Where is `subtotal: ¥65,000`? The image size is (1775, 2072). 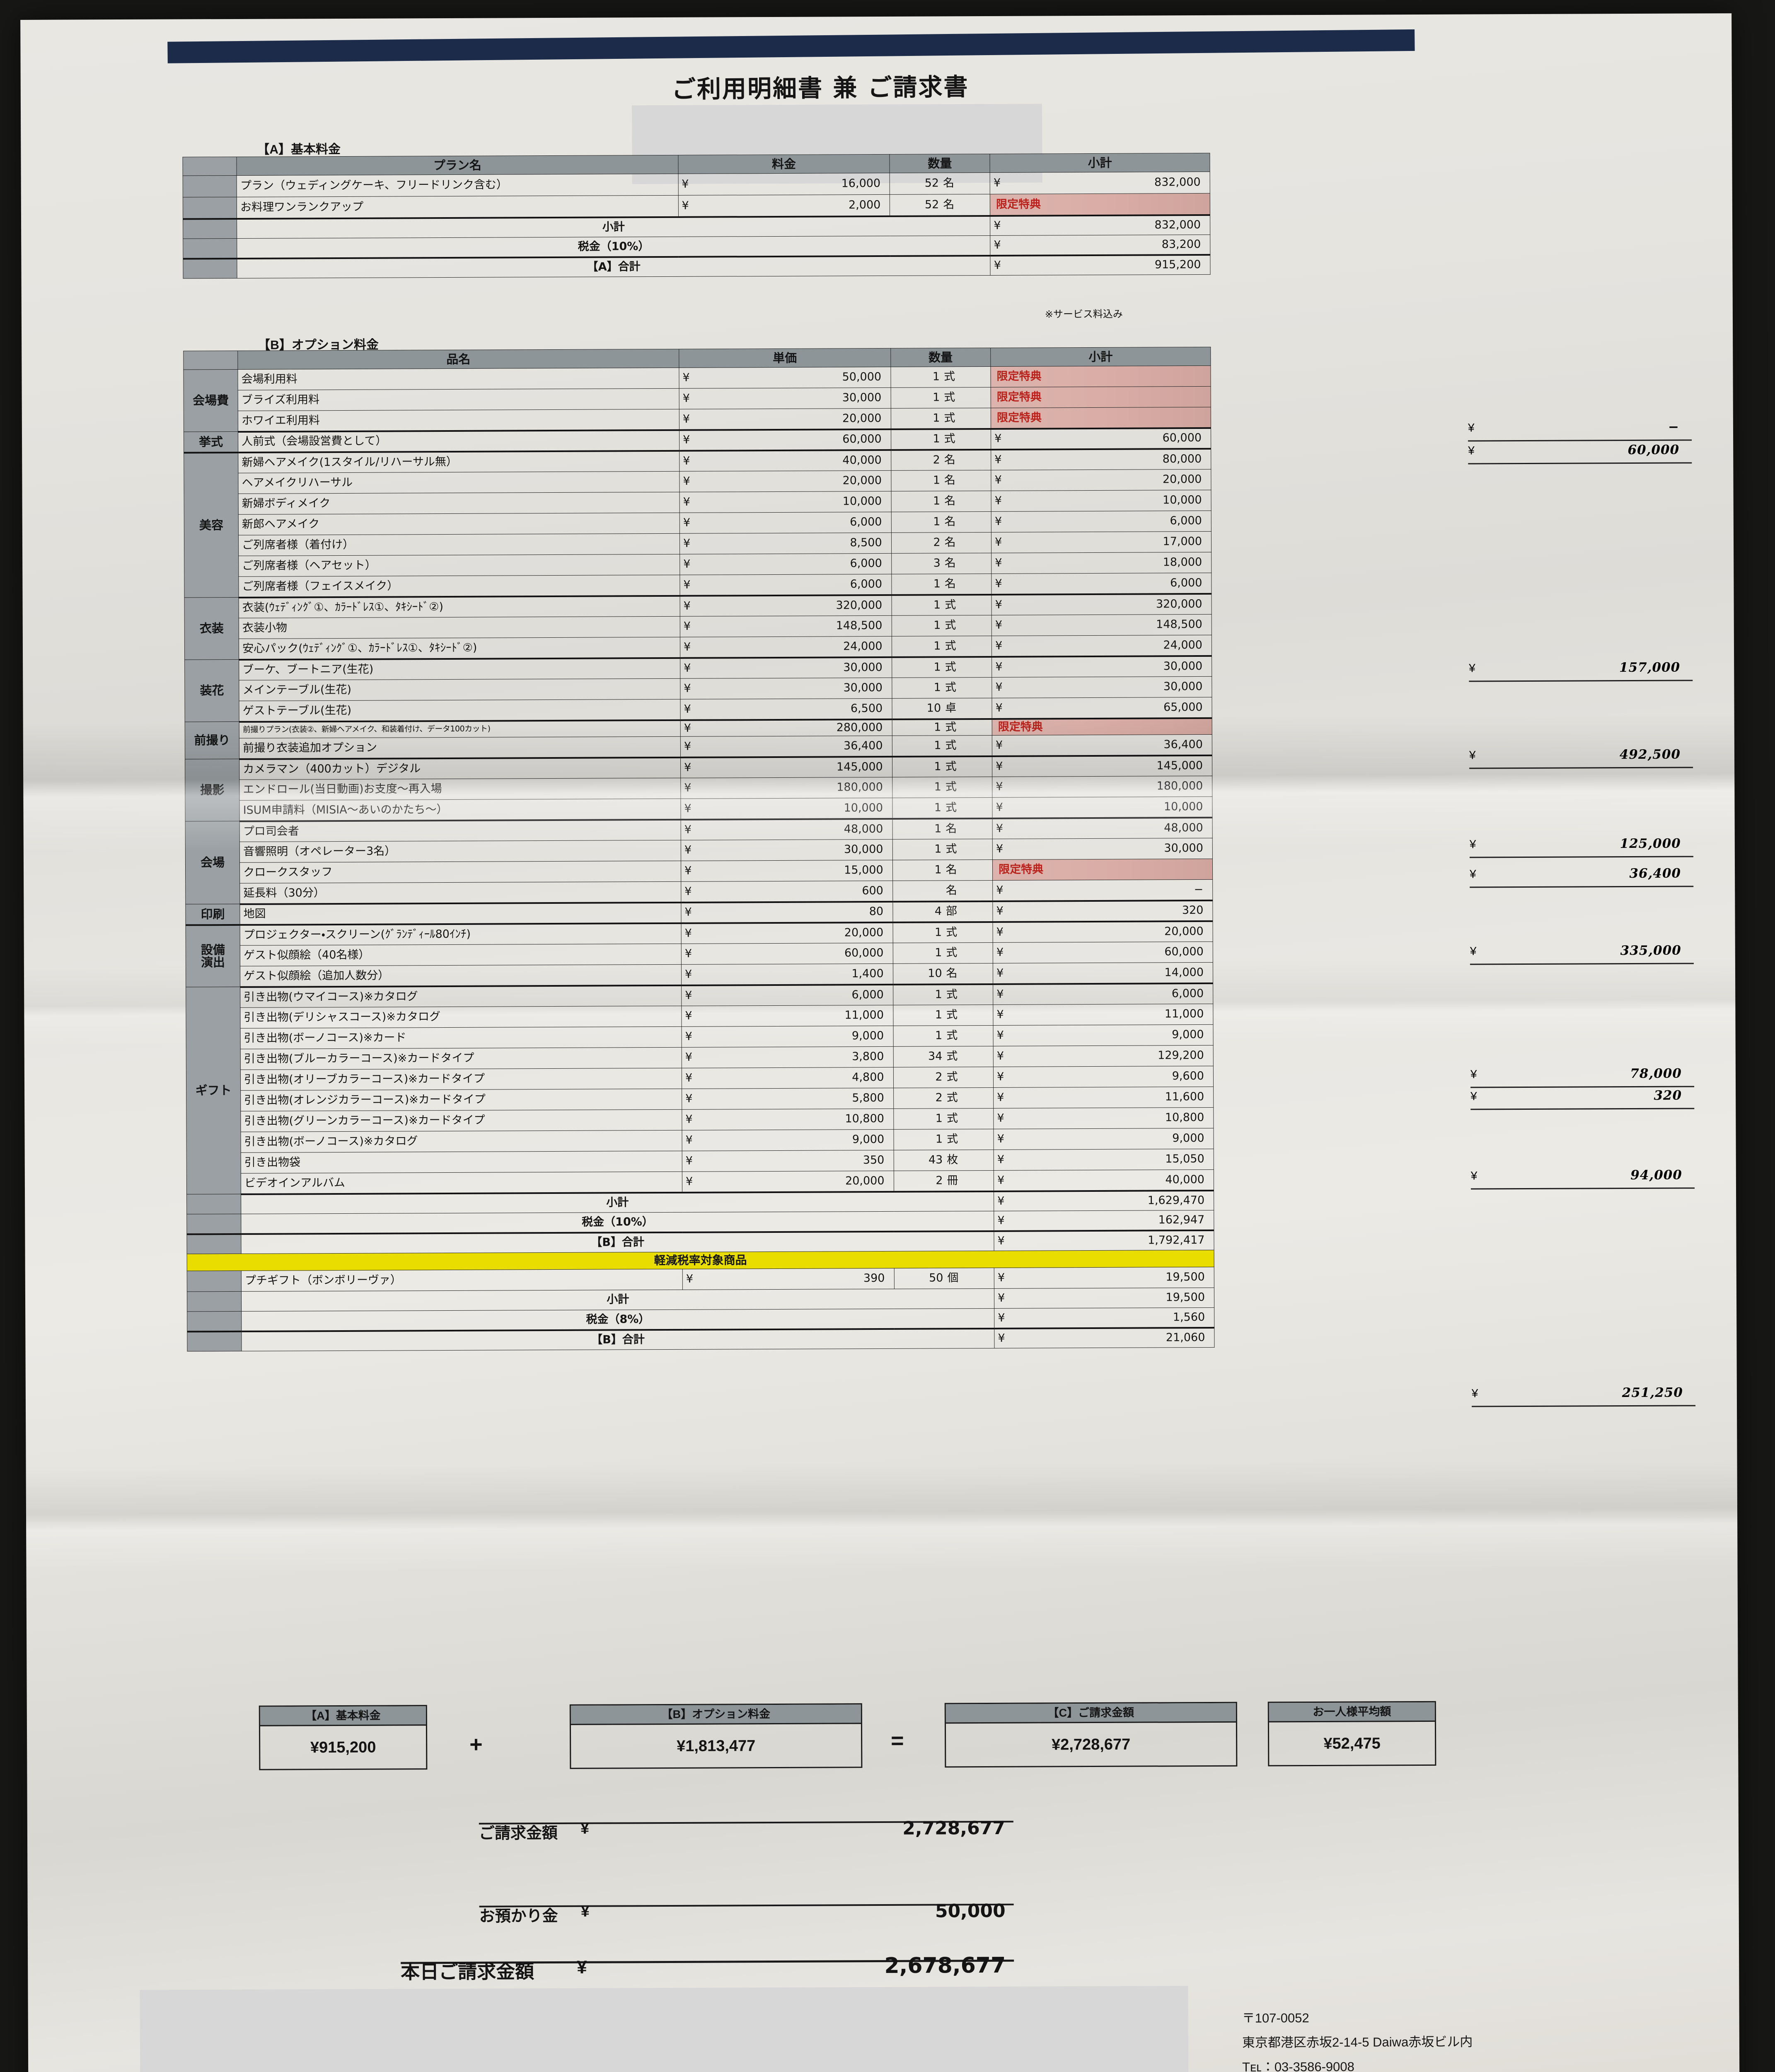 subtotal: ¥65,000 is located at coordinates (1102, 708).